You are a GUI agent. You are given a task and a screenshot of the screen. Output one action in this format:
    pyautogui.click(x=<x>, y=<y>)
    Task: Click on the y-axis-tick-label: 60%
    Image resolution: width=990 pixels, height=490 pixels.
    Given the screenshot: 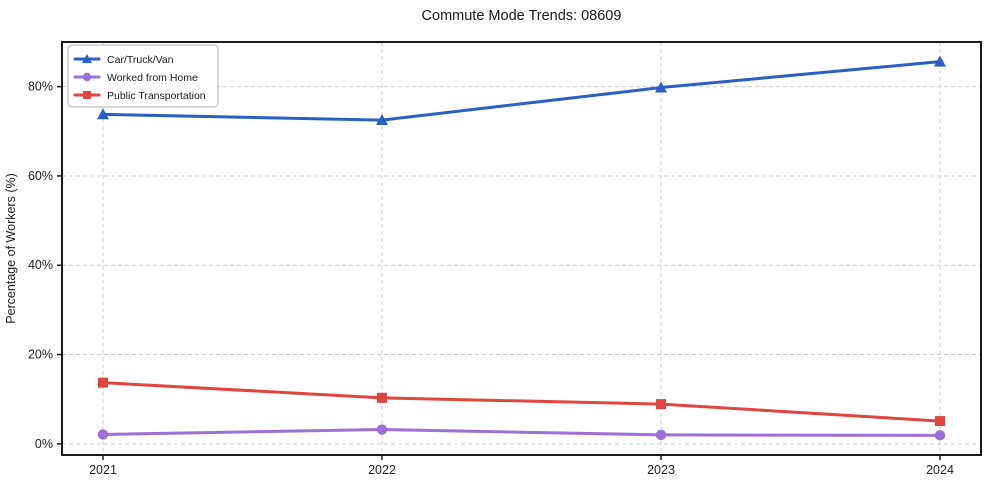 What is the action you would take?
    pyautogui.click(x=40, y=176)
    